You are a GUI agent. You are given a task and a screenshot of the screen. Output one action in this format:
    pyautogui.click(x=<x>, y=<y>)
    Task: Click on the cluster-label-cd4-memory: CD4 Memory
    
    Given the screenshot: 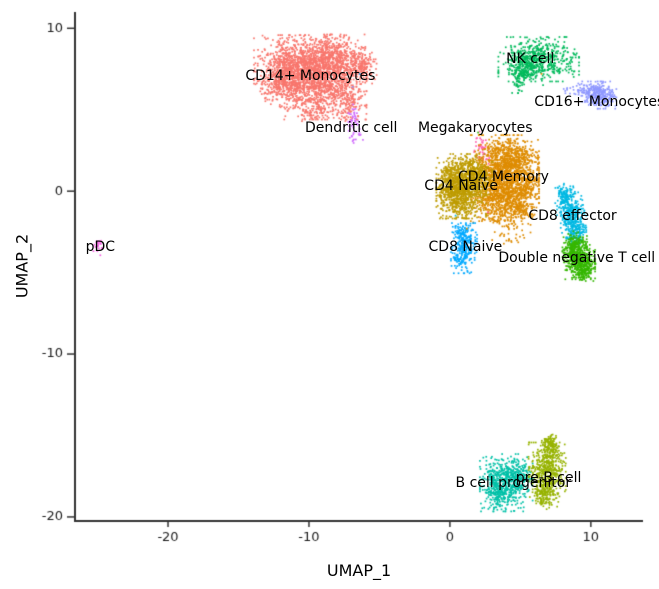 What is the action you would take?
    pyautogui.click(x=503, y=176)
    